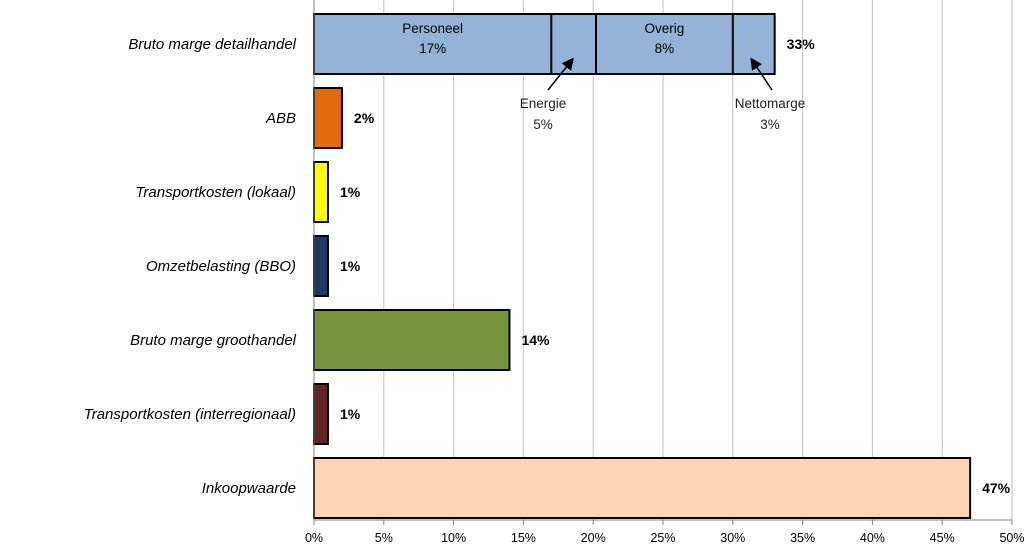  What do you see at coordinates (190, 414) in the screenshot?
I see `category-label: Transportkosten (interregionaal)` at bounding box center [190, 414].